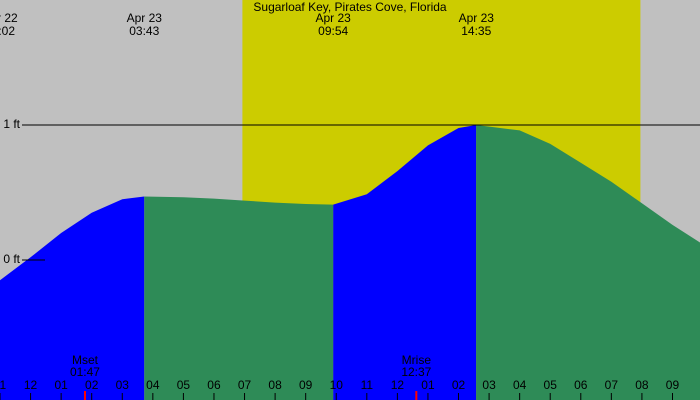 This screenshot has height=400, width=700. What do you see at coordinates (350, 7) in the screenshot?
I see `chart-title: Sugarloaf Key, Pirates Cove, Florida` at bounding box center [350, 7].